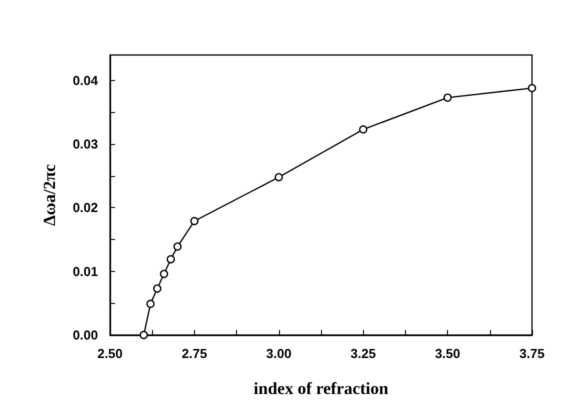  I want to click on x-tick-label: 3.75, so click(532, 353).